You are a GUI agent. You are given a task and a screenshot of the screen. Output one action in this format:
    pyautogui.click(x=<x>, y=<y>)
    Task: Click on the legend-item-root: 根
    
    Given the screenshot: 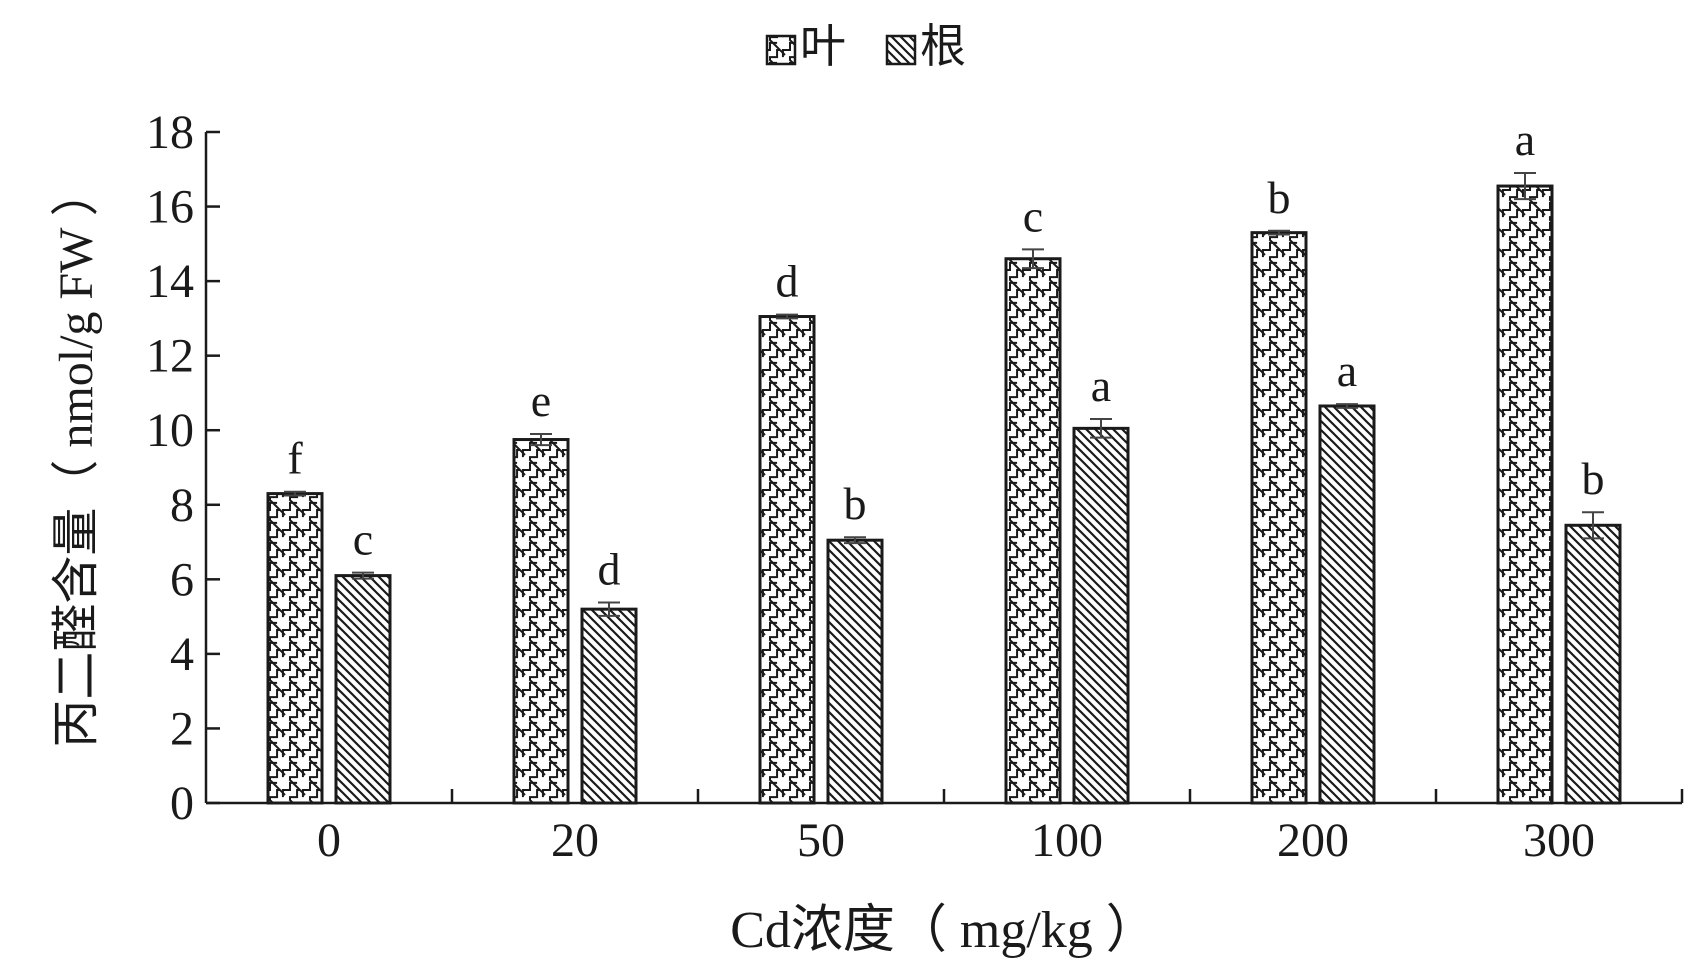 What is the action you would take?
    pyautogui.click(x=925, y=46)
    